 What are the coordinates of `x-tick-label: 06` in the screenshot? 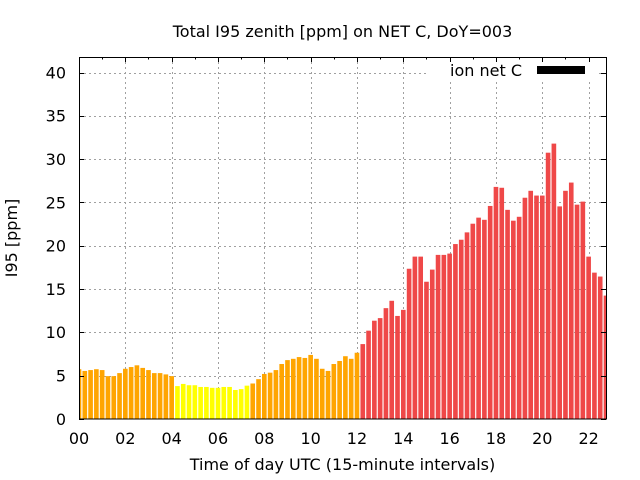 It's located at (218, 438).